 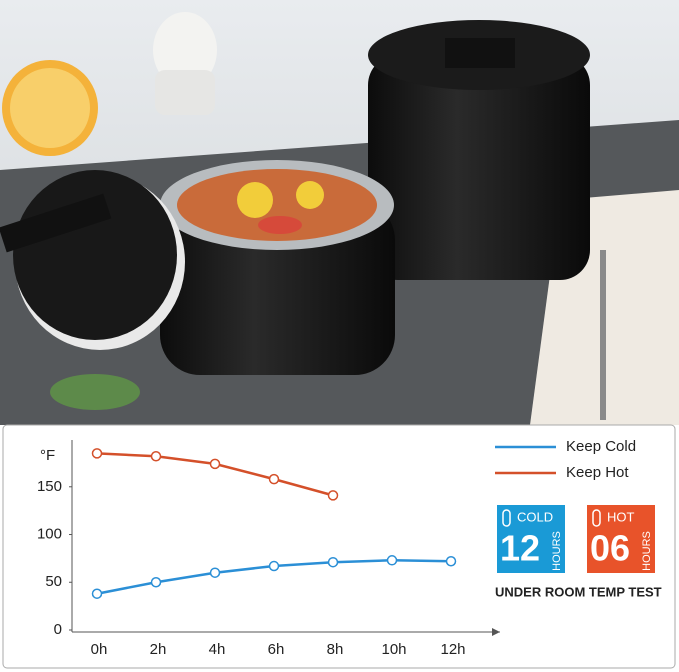 What do you see at coordinates (610, 548) in the screenshot?
I see `badge-number: 06` at bounding box center [610, 548].